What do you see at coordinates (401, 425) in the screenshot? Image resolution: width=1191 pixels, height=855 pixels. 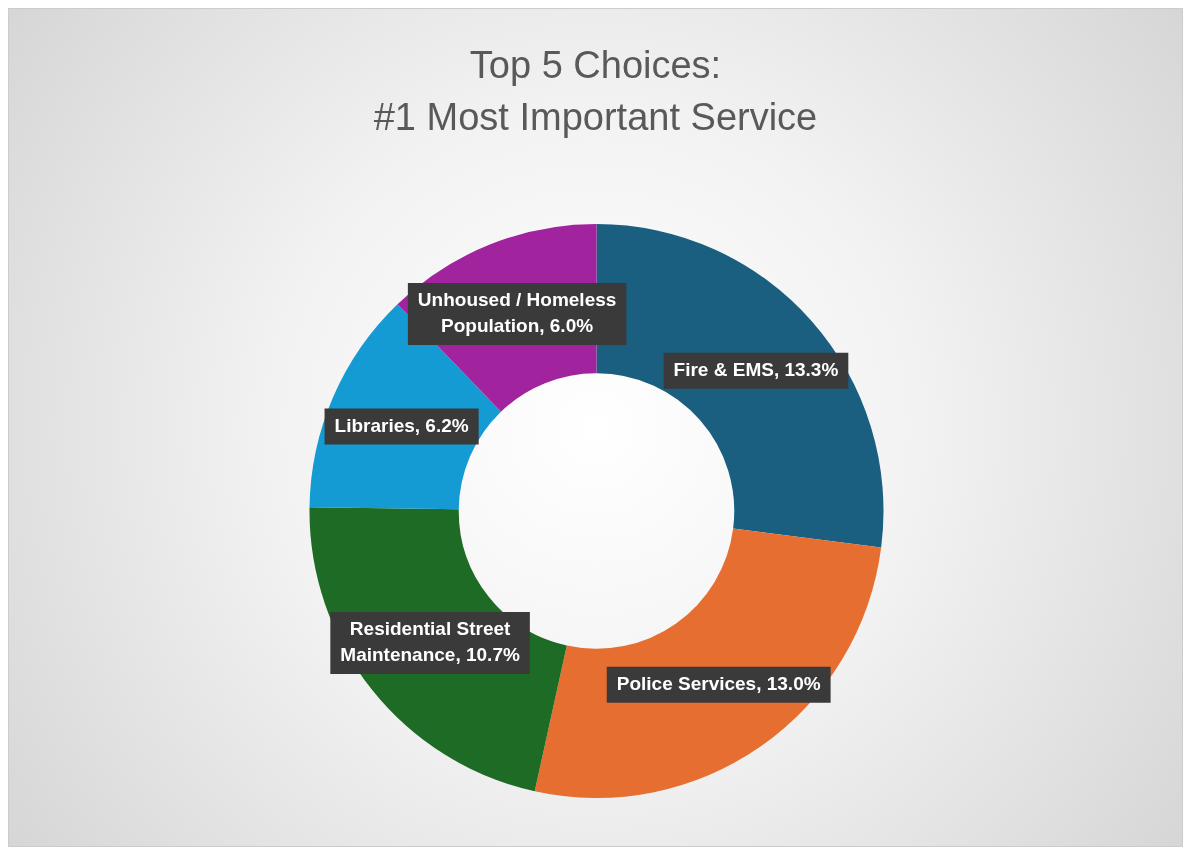 I see `slice-label: Libraries, 6.2%` at bounding box center [401, 425].